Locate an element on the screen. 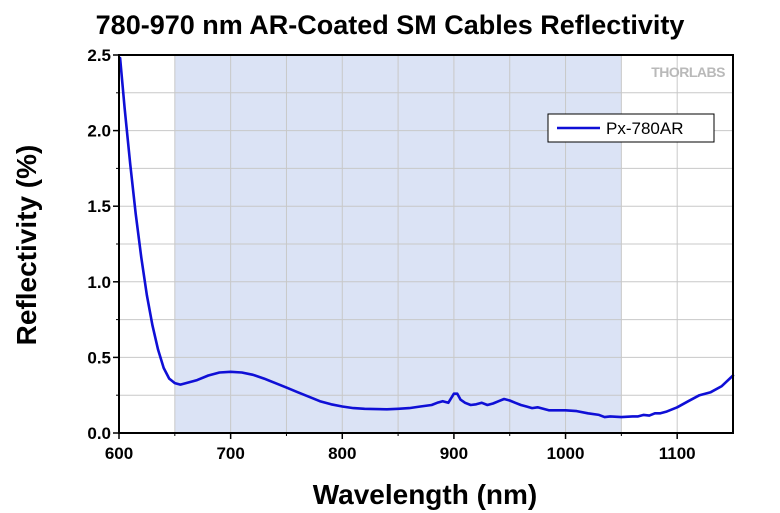 The image size is (780, 513). legend: Px-780AR is located at coordinates (631, 128).